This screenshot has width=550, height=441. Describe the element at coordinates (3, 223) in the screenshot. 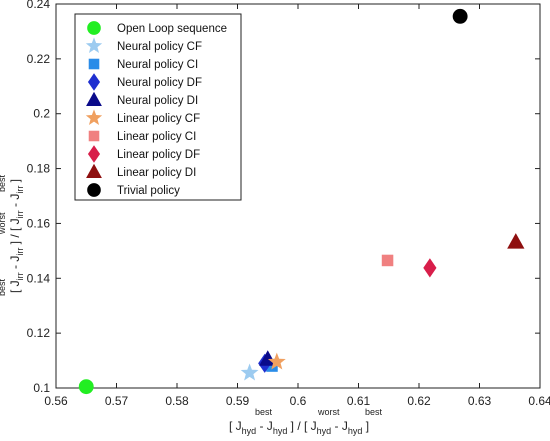

I see `y-label-sup: worst` at that location.